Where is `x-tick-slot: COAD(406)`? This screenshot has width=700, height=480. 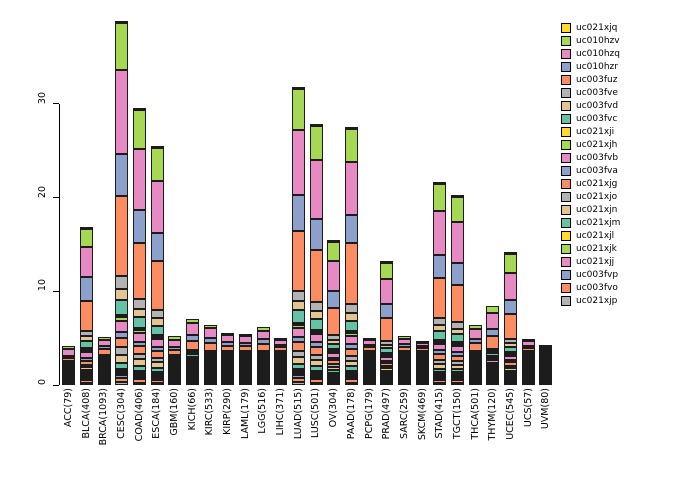
x-tick-slot: COAD(406) is located at coordinates (140, 433).